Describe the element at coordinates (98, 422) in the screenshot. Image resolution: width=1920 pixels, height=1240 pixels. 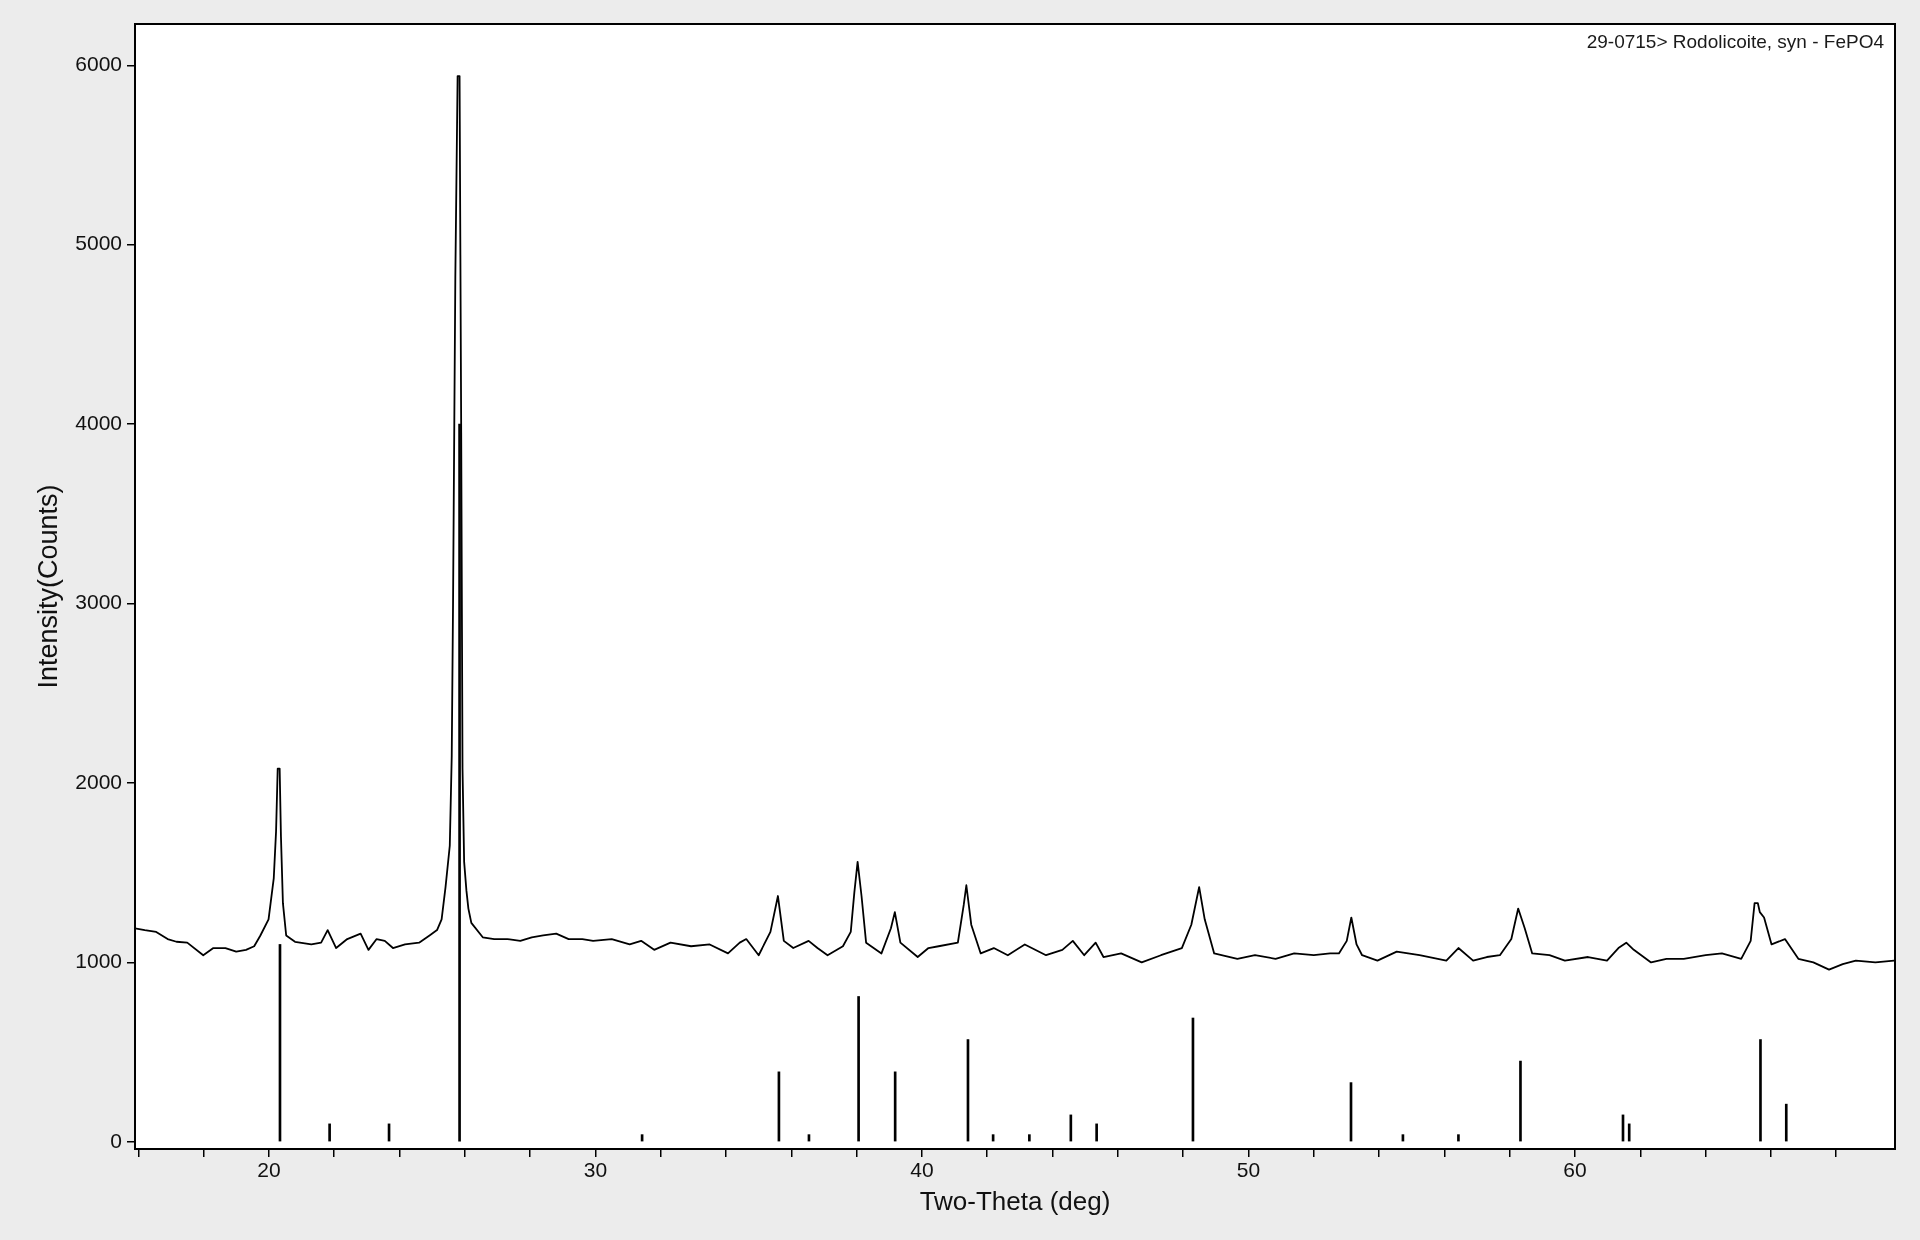
I see `y-tick-label: 4000` at that location.